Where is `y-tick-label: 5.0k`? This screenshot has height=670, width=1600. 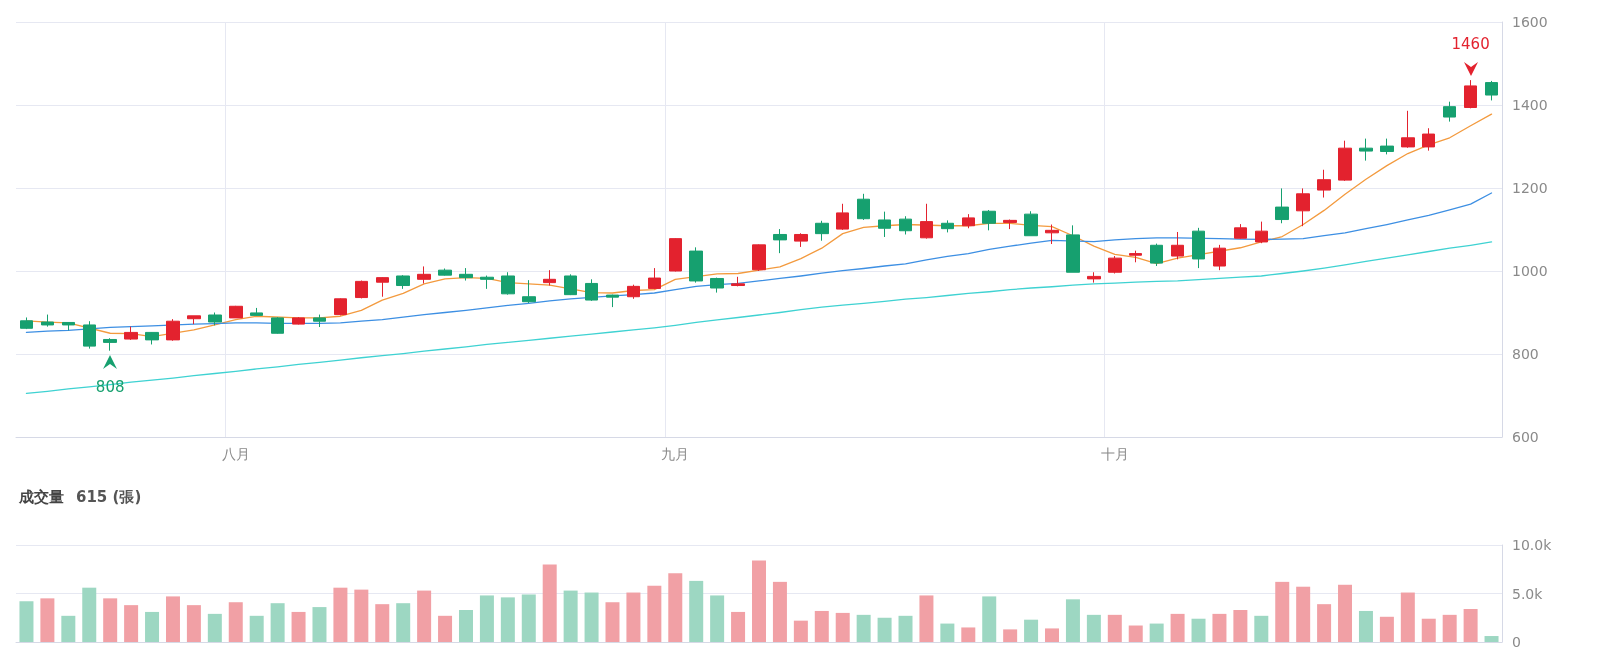
y-tick-label: 5.0k is located at coordinates (1528, 593).